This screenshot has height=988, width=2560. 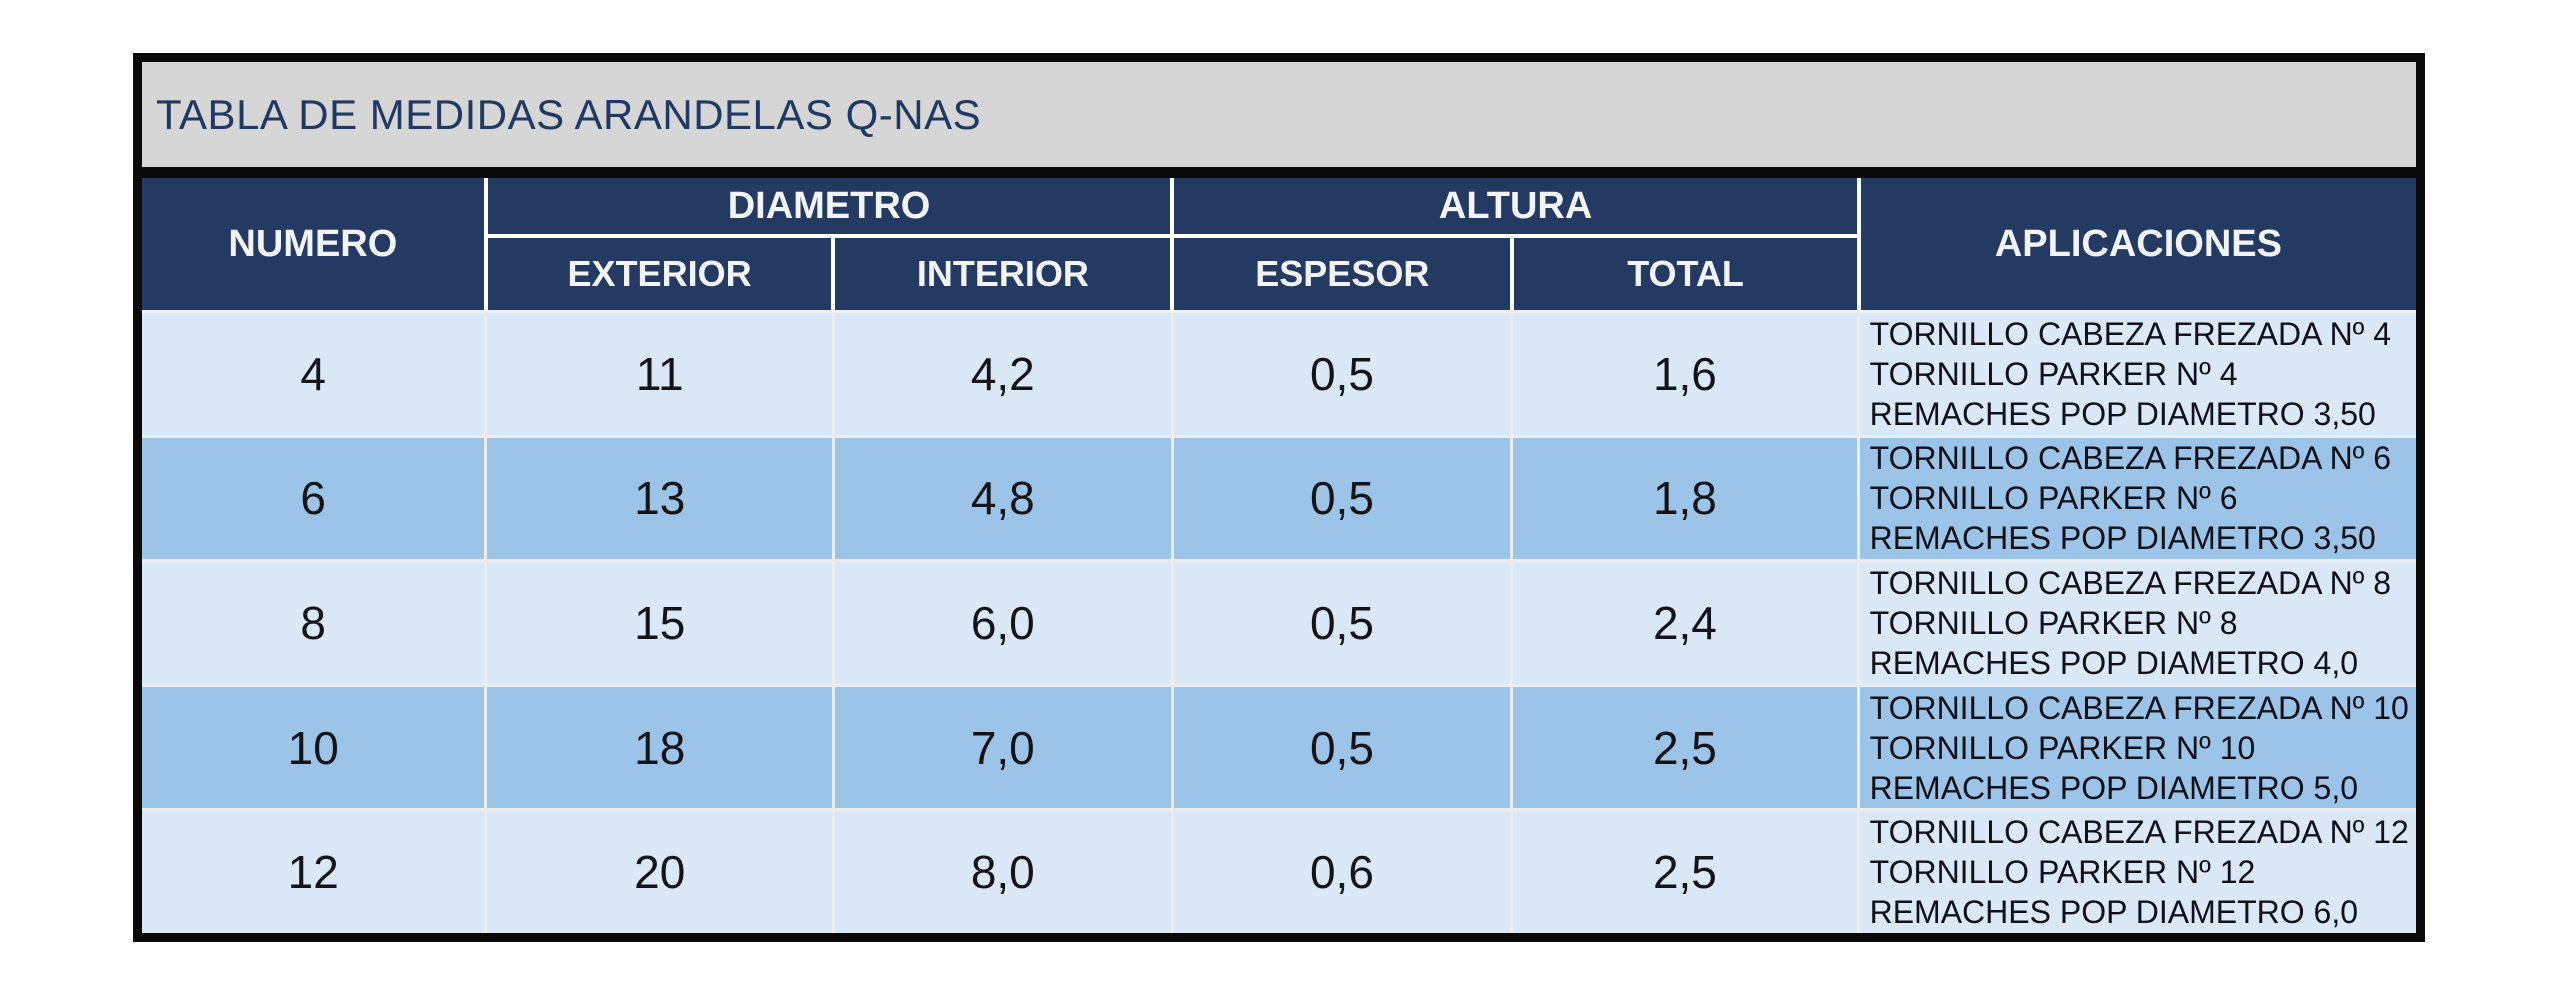 What do you see at coordinates (1515, 206) in the screenshot?
I see `header-altura: ALTURA` at bounding box center [1515, 206].